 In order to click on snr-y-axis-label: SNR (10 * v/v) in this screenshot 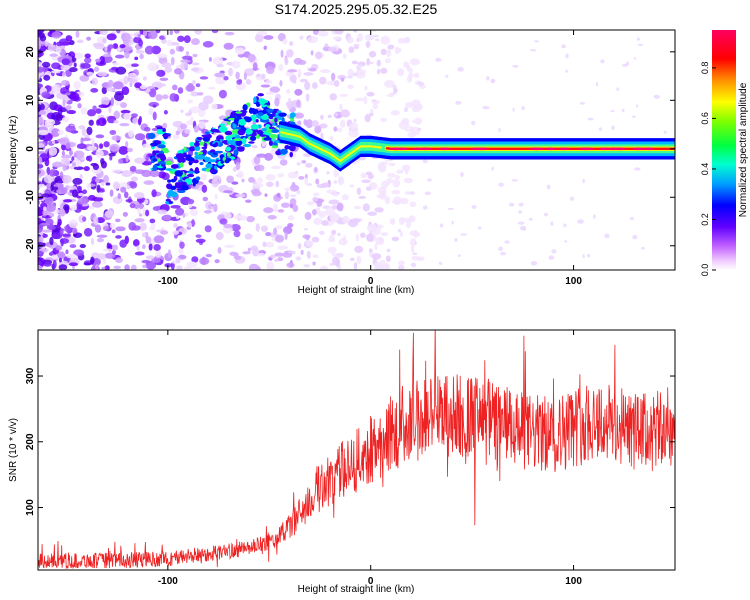, I will do `click(13, 450)`.